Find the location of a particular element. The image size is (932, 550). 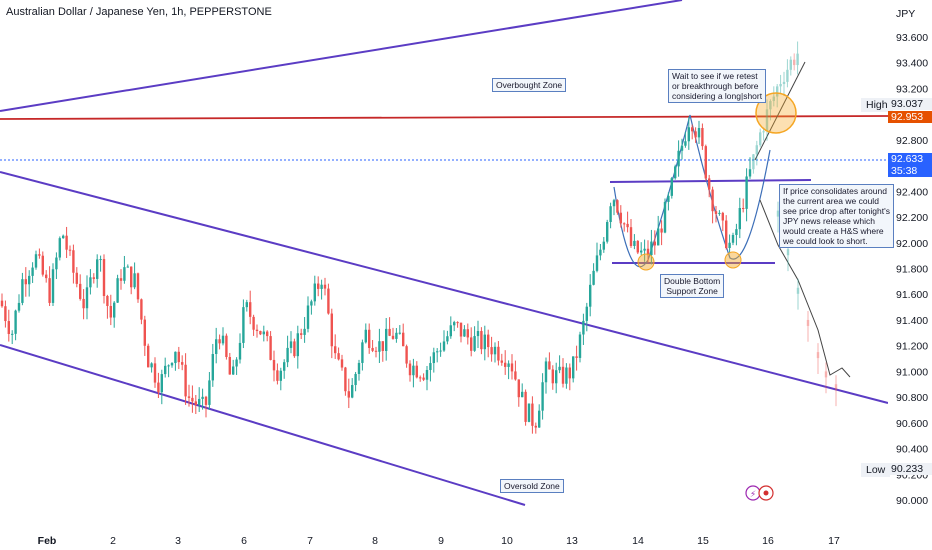

upper-trendline is located at coordinates (341, 56).